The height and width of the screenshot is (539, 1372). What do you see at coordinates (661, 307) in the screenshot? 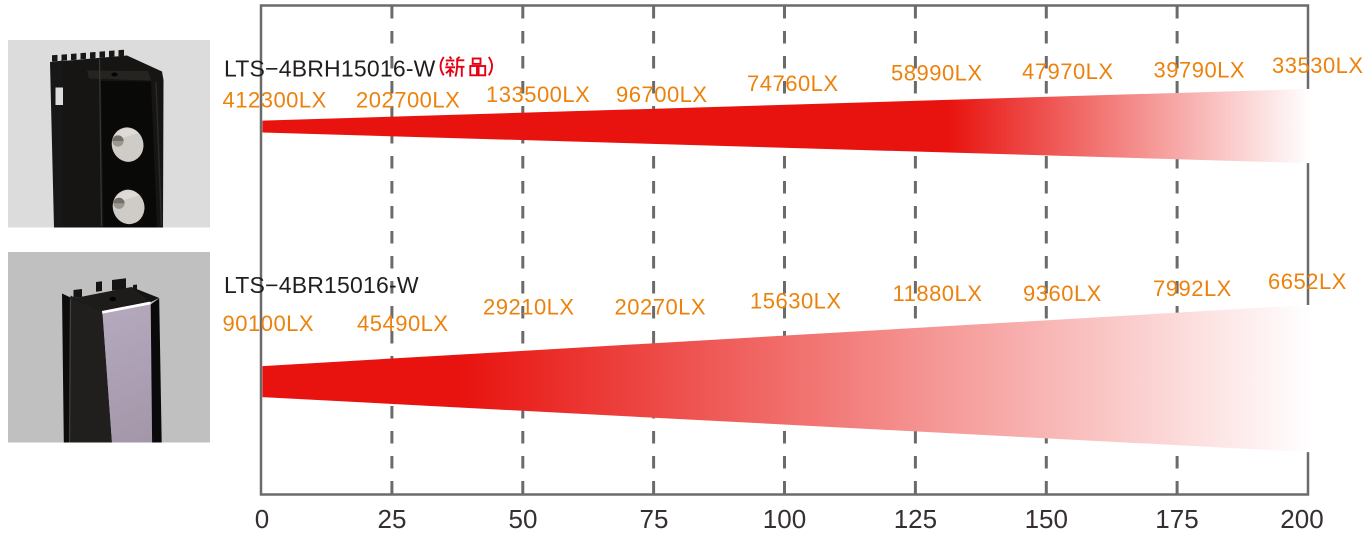
I see `svg-text: 20270LX` at bounding box center [661, 307].